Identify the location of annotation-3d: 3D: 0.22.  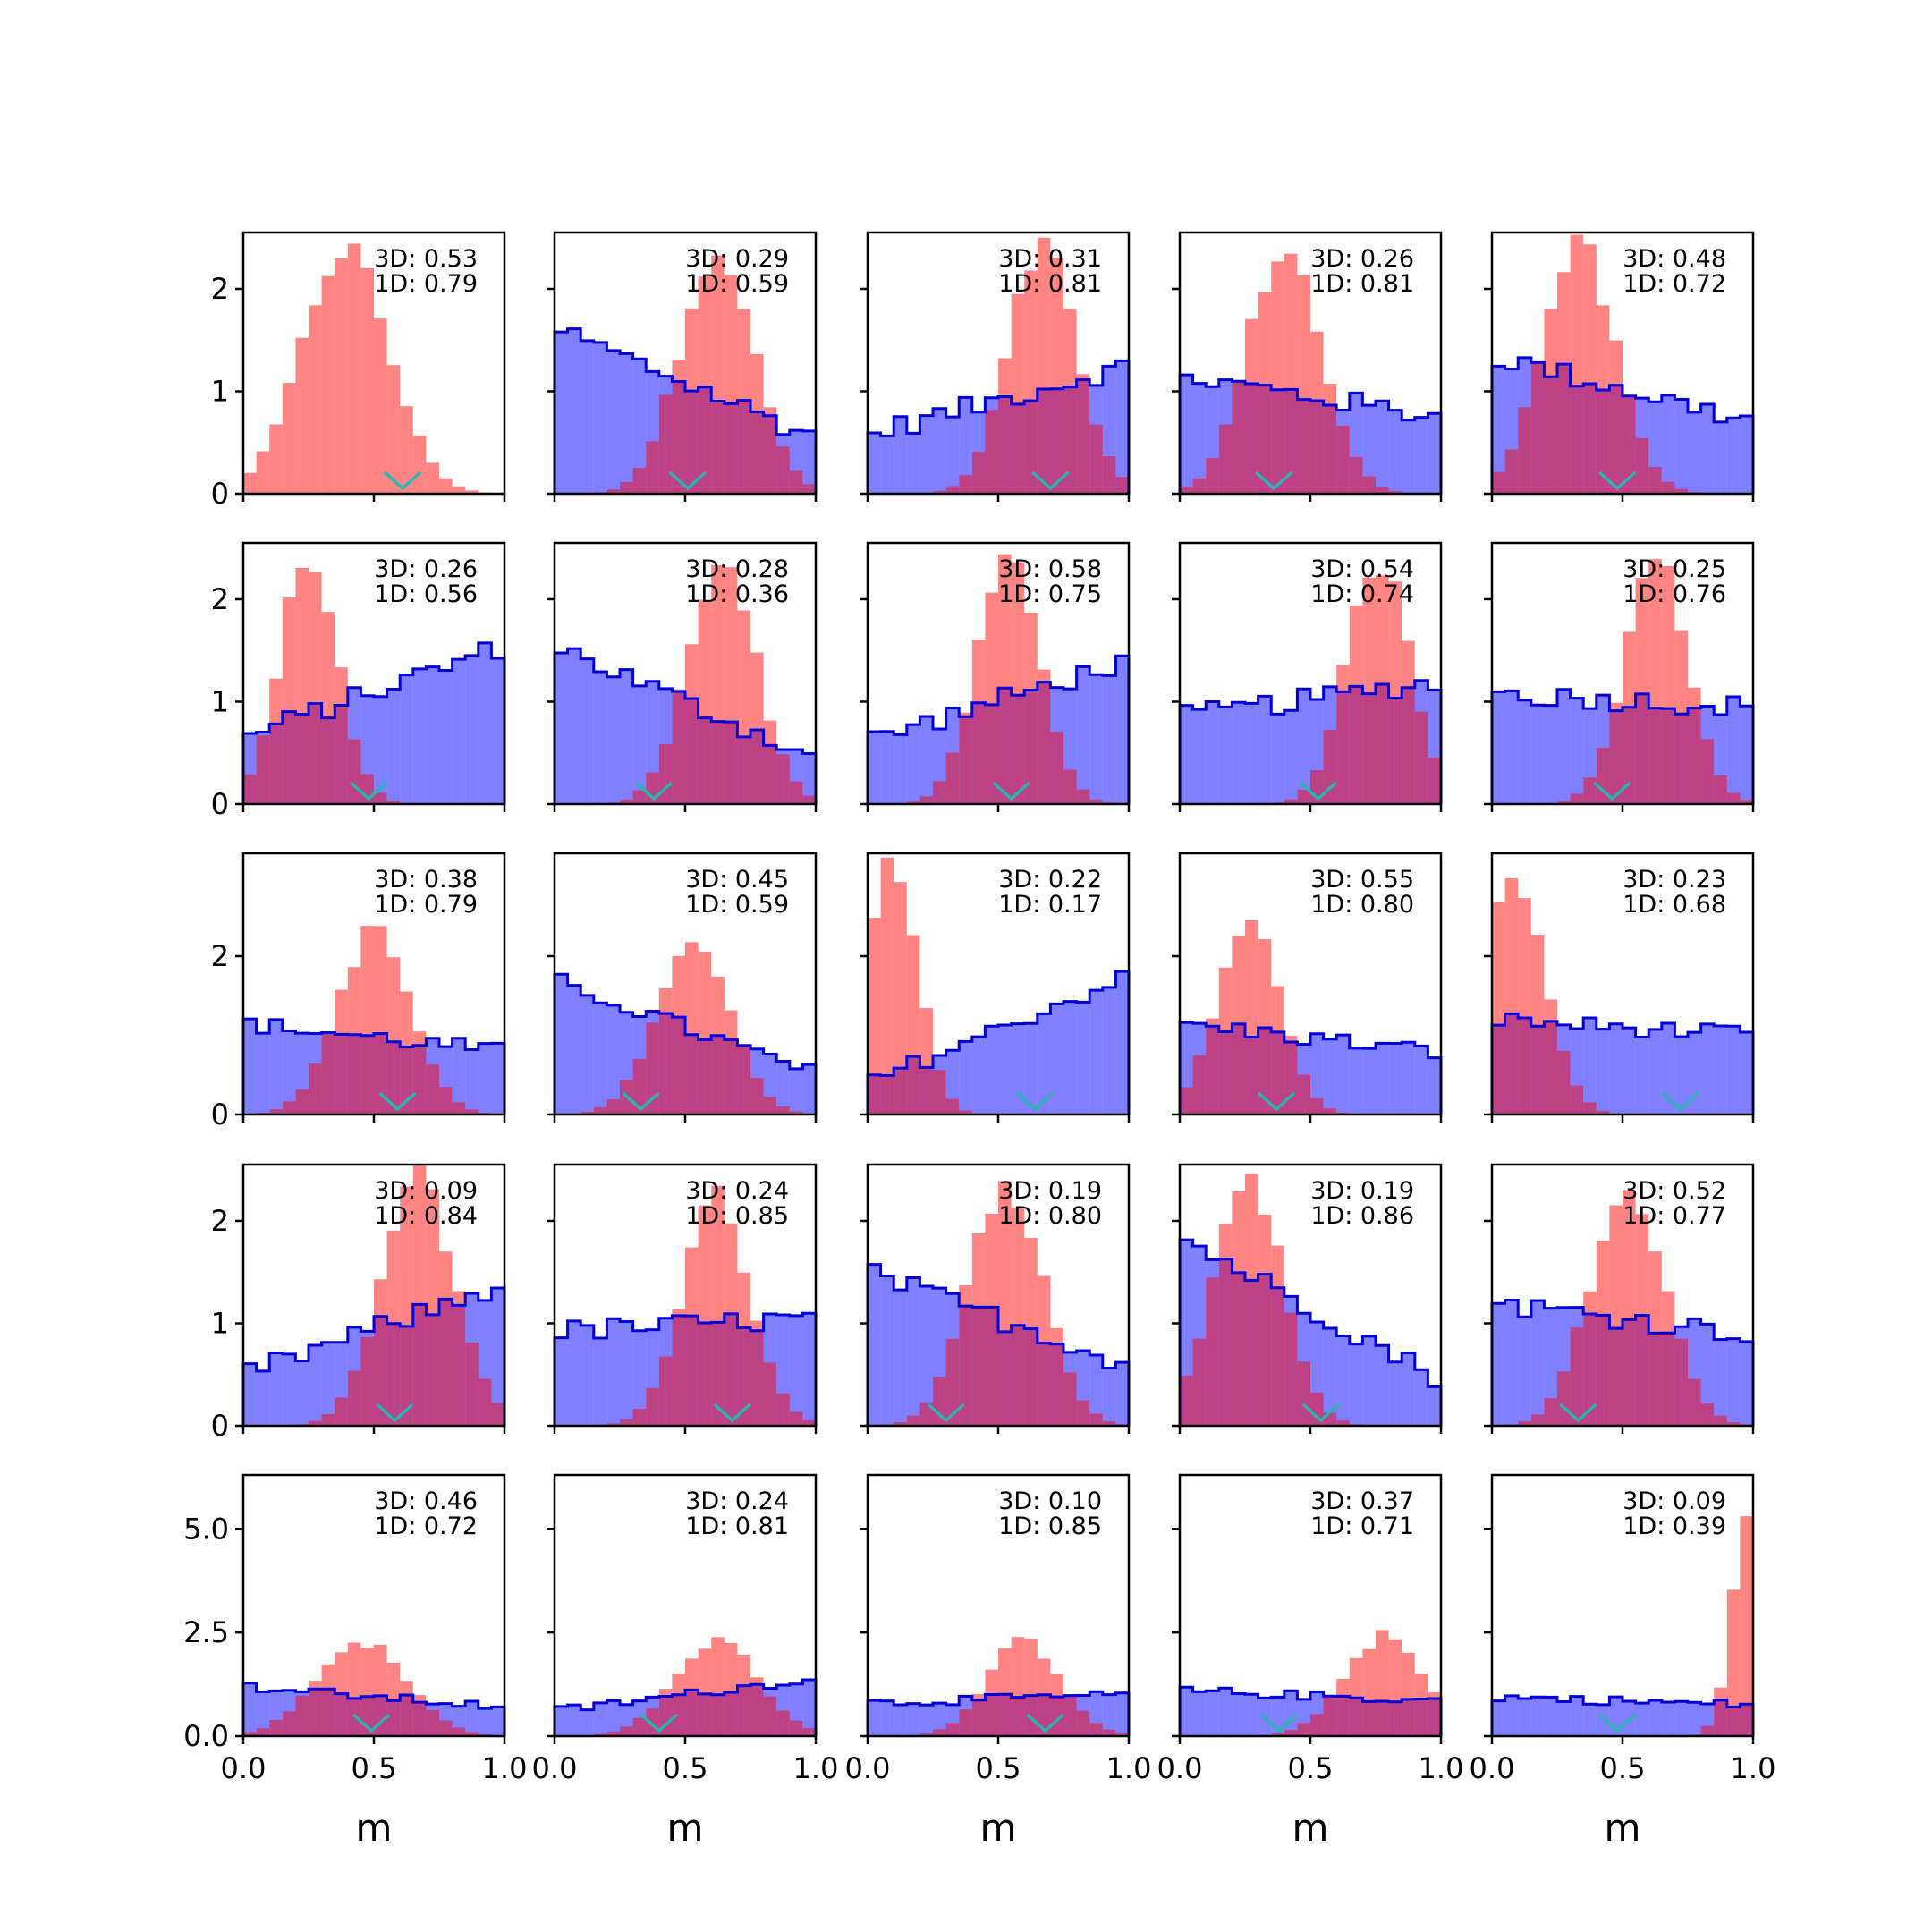
(1050, 880).